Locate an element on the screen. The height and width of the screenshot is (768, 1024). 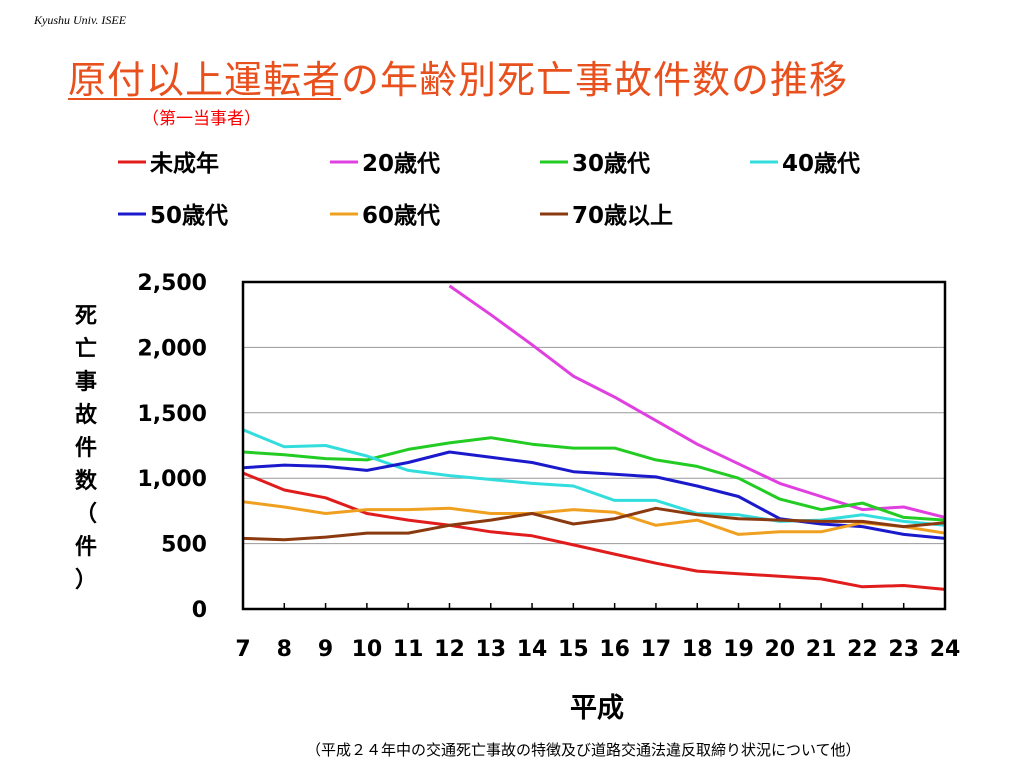
x-tick-label: 23 is located at coordinates (903, 649).